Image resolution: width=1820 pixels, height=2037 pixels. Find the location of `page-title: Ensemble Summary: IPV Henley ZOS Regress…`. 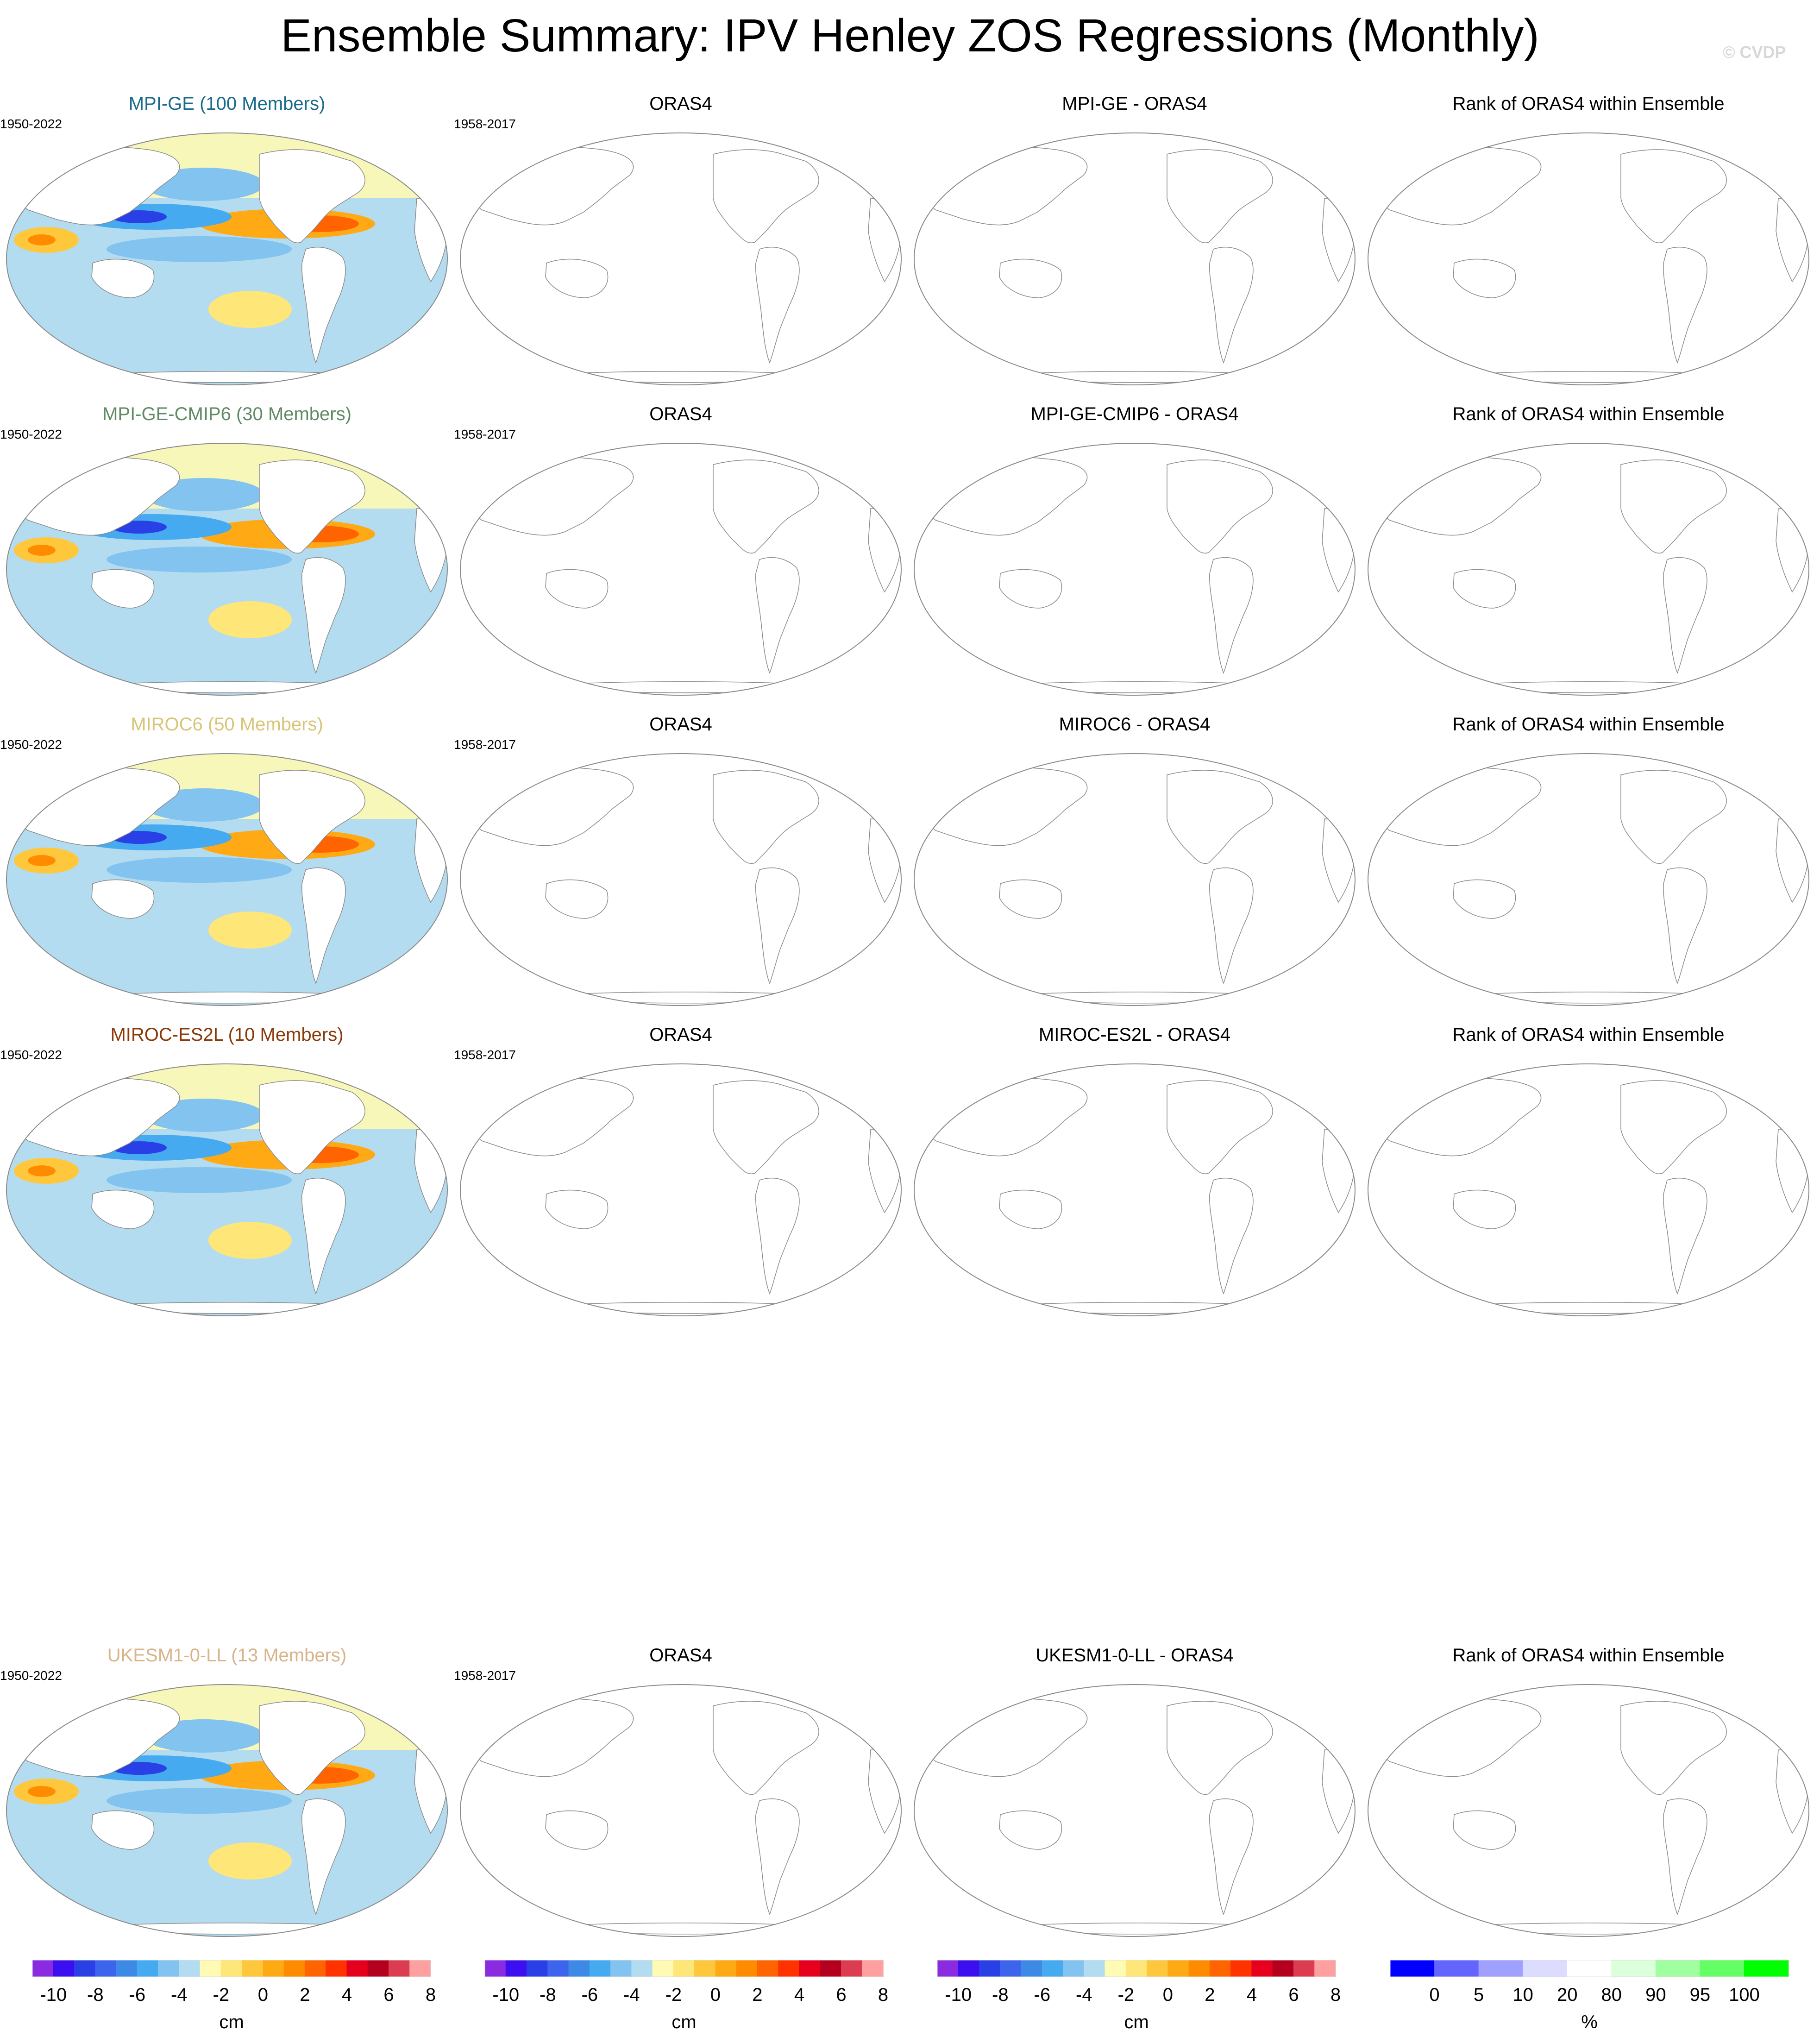

page-title: Ensemble Summary: IPV Henley ZOS Regress… is located at coordinates (910, 36).